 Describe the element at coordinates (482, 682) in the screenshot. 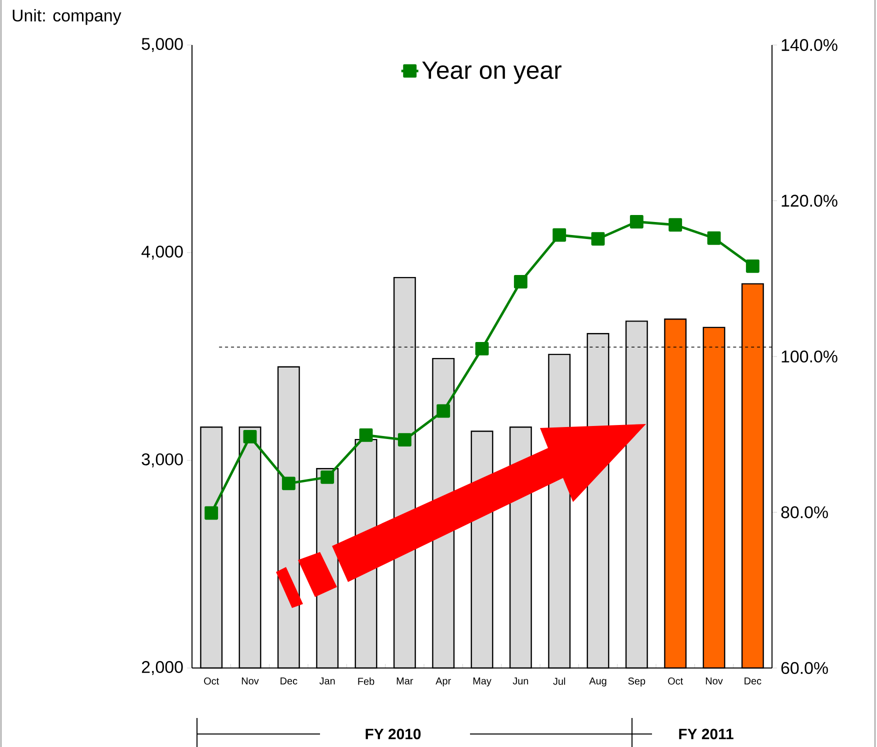

I see `x-tick-label: May` at that location.